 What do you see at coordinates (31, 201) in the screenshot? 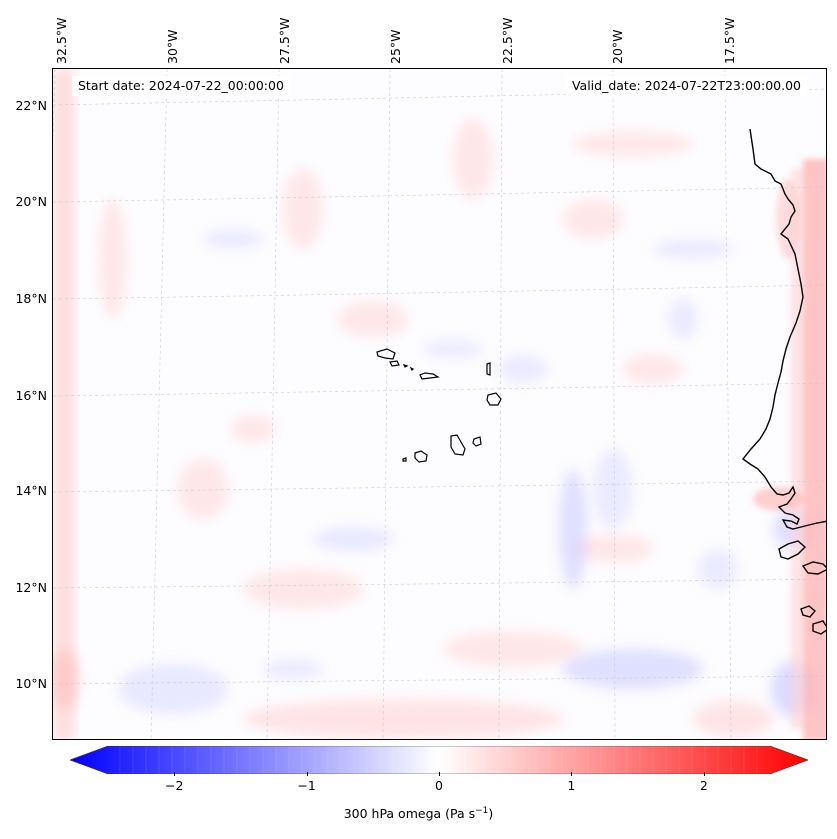
I see `lat-label-20n: 20°N` at bounding box center [31, 201].